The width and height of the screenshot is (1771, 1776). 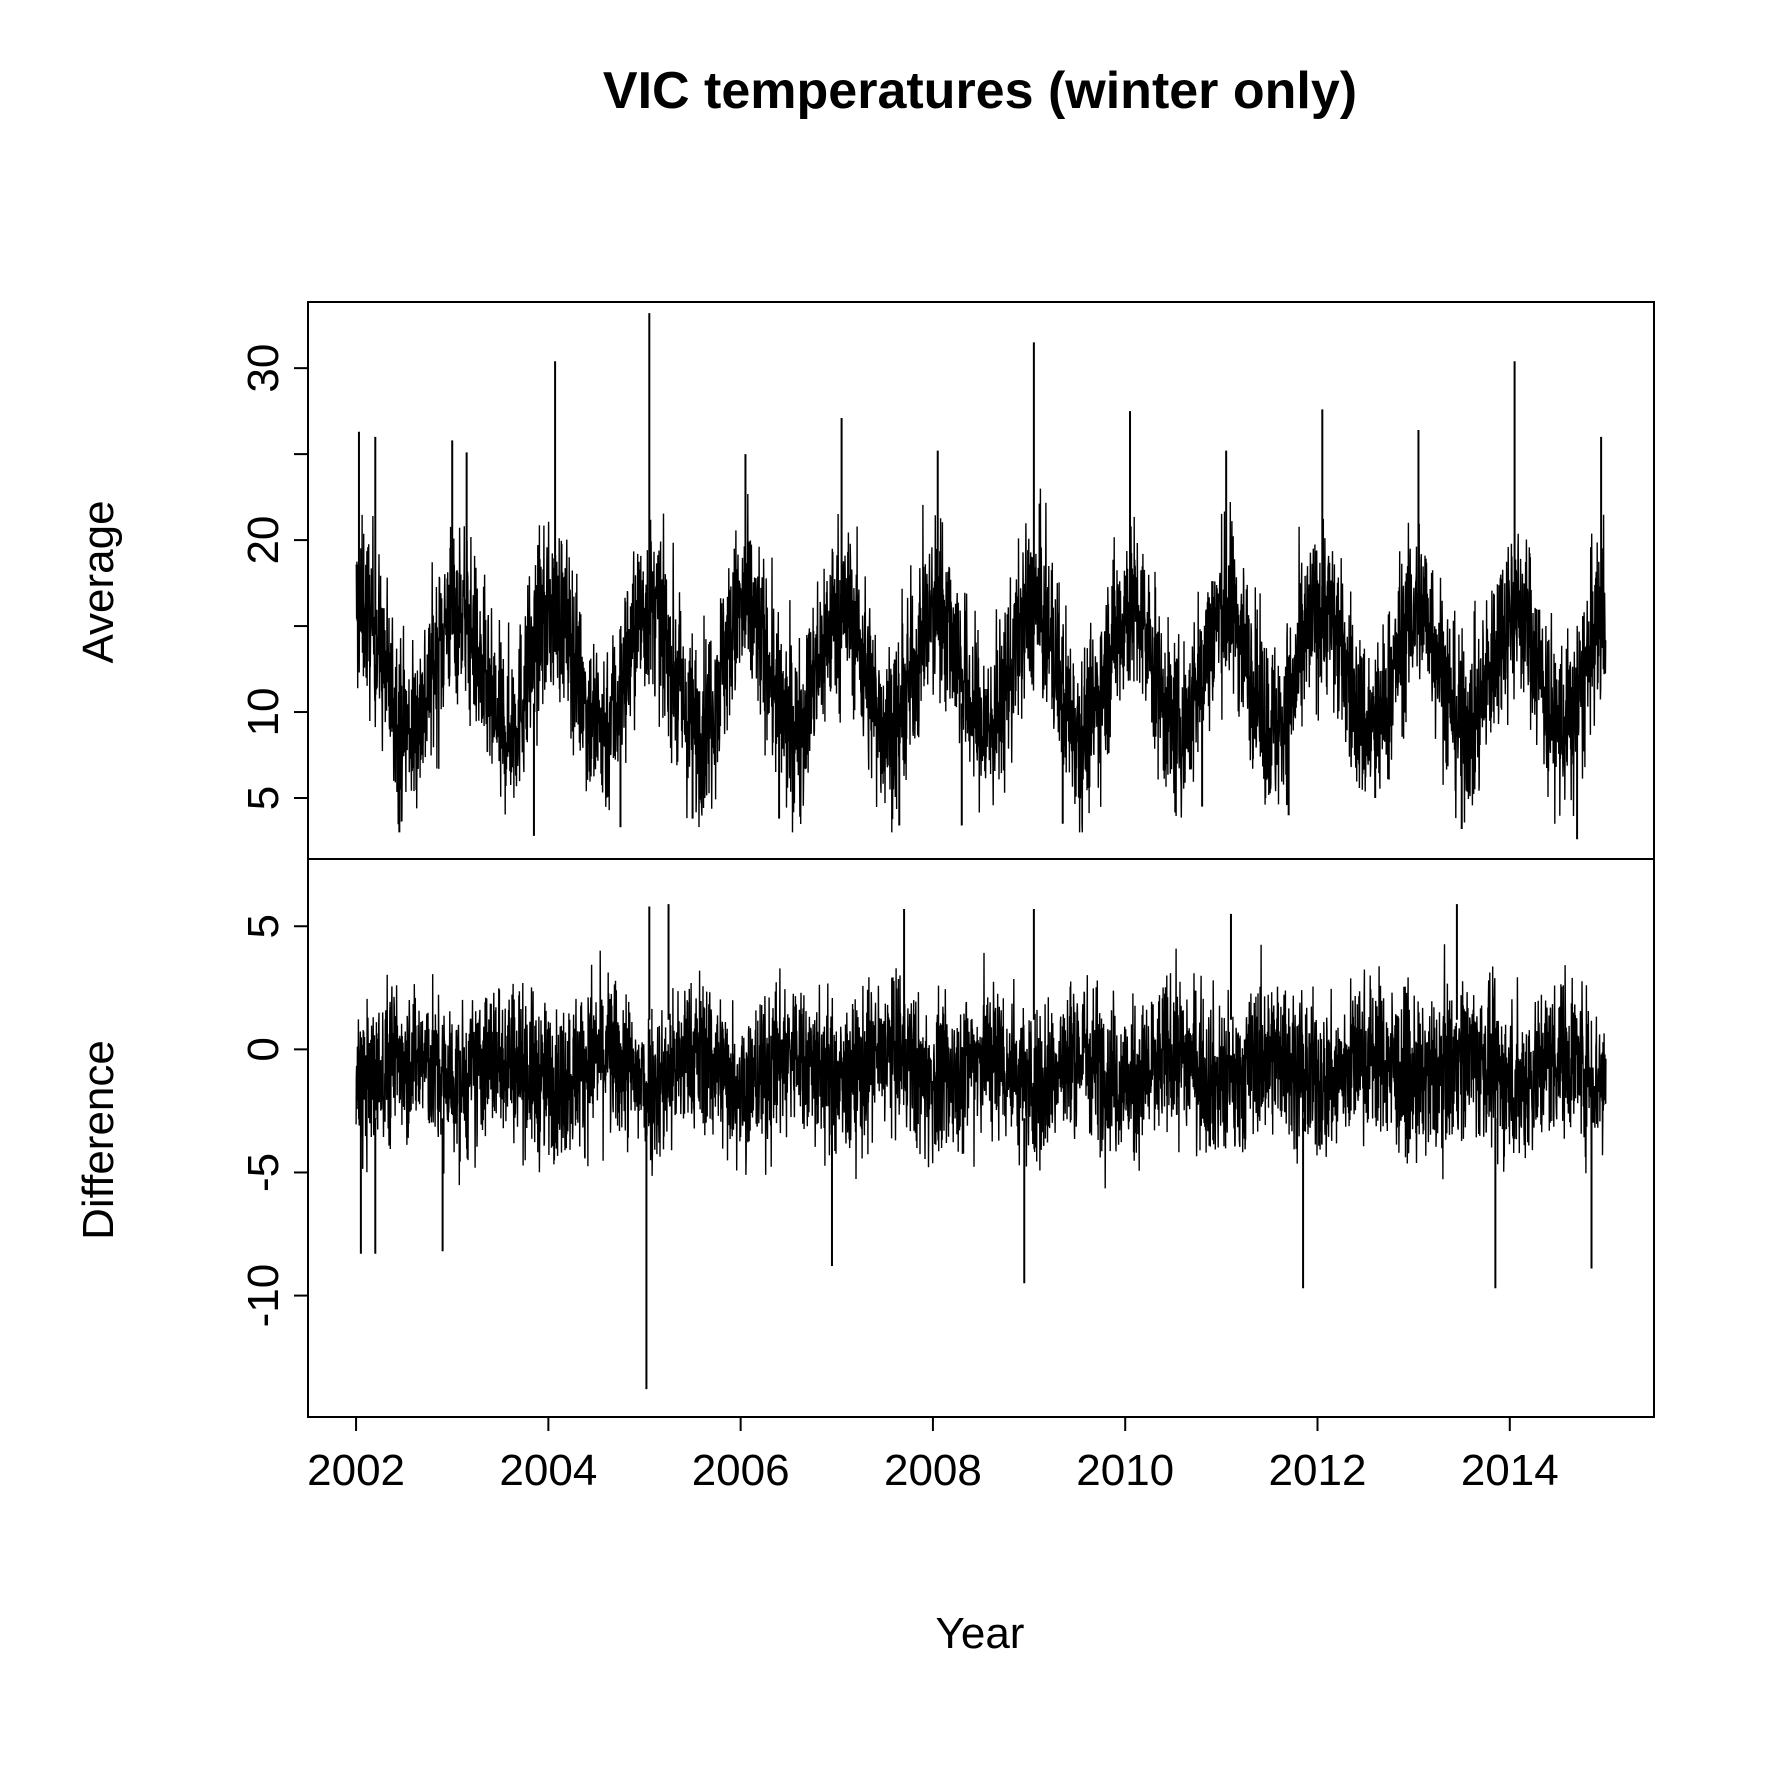 What do you see at coordinates (263, 926) in the screenshot?
I see `panel-difference-y-tick-label: 5` at bounding box center [263, 926].